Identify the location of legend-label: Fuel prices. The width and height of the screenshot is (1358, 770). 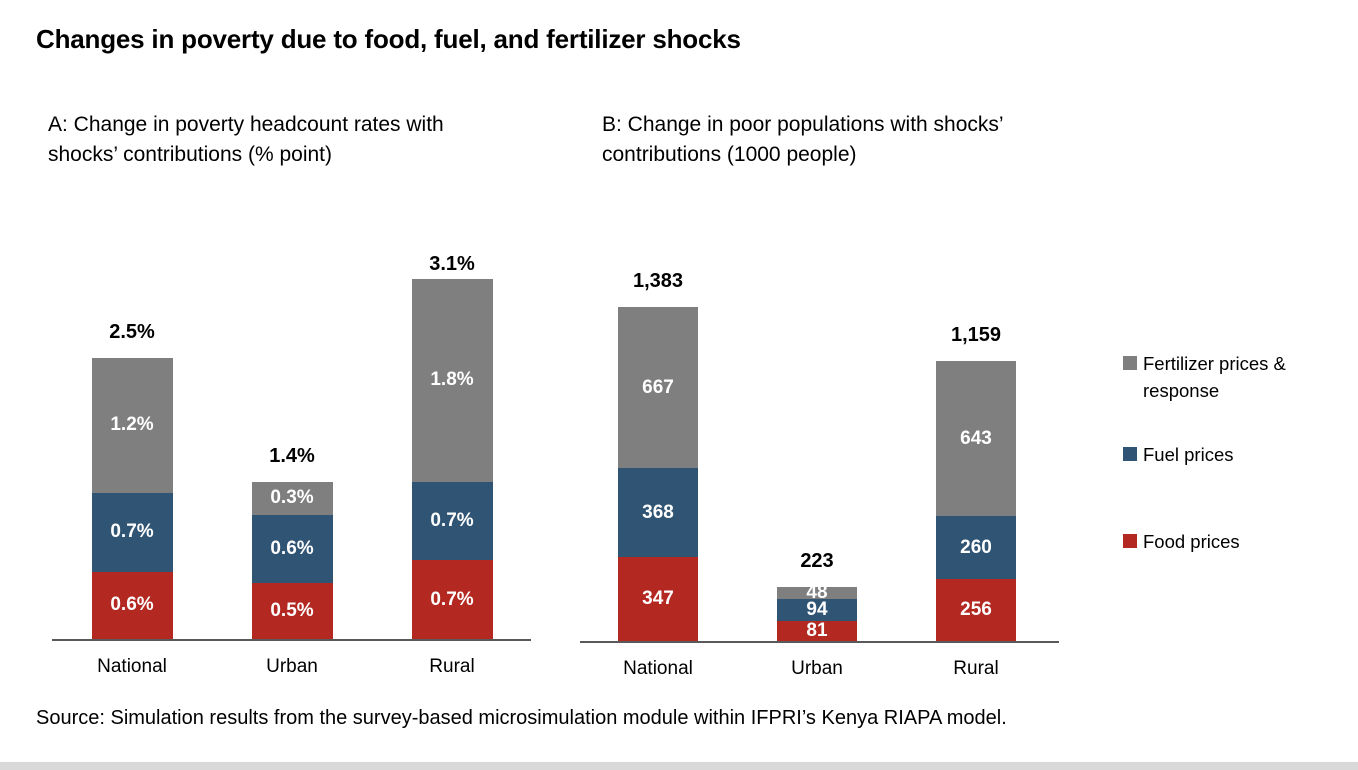
(1188, 454).